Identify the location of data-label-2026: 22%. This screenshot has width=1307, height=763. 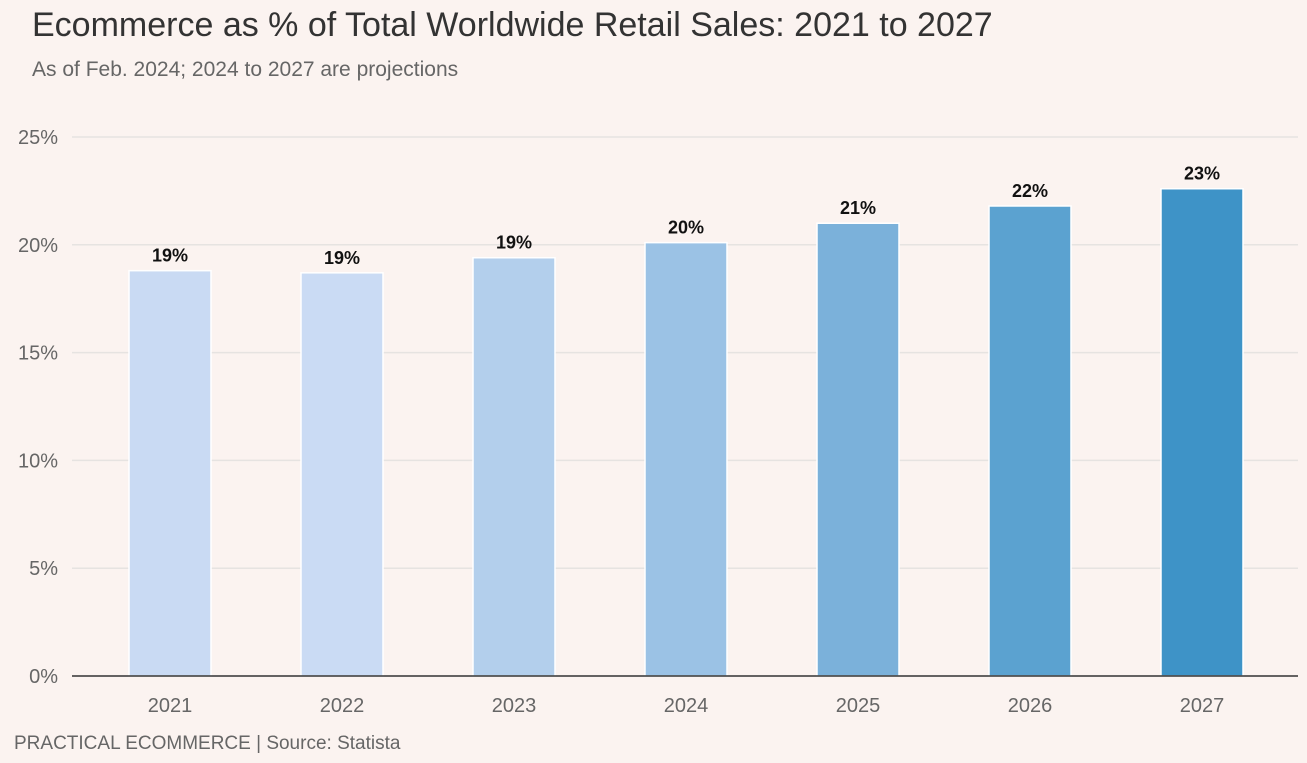
(1030, 191).